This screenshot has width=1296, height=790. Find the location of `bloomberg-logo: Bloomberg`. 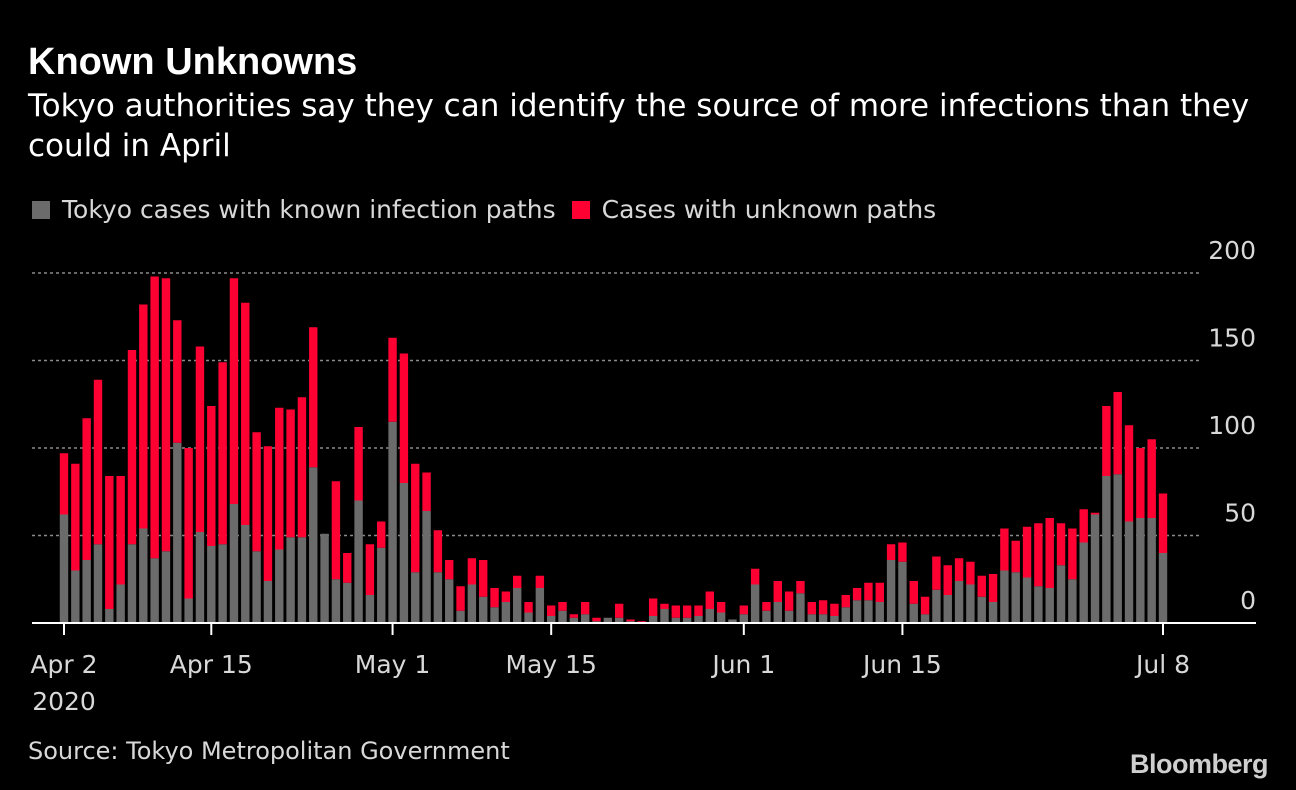

bloomberg-logo: Bloomberg is located at coordinates (1199, 764).